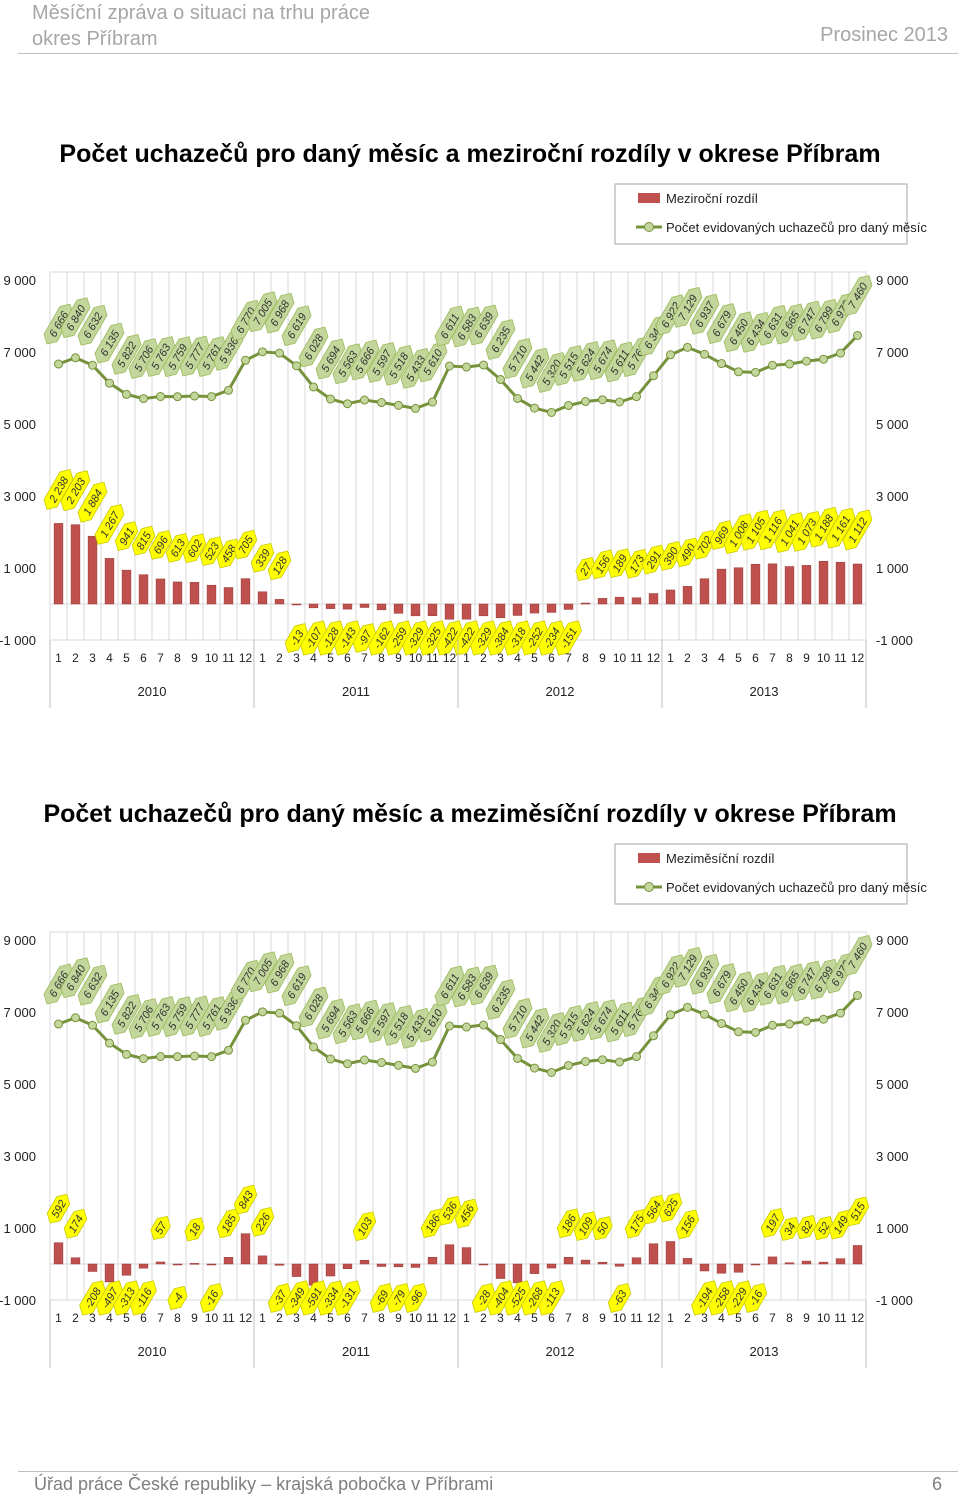 The width and height of the screenshot is (960, 1498). I want to click on x-tick-label-month: 3, so click(704, 1318).